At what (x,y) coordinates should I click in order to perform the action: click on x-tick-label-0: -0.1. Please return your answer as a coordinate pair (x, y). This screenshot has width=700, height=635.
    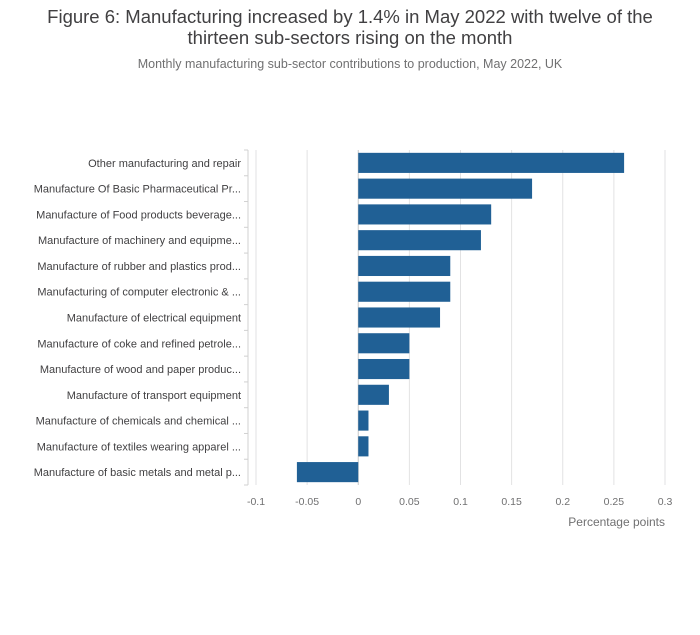
    Looking at the image, I should click on (256, 502).